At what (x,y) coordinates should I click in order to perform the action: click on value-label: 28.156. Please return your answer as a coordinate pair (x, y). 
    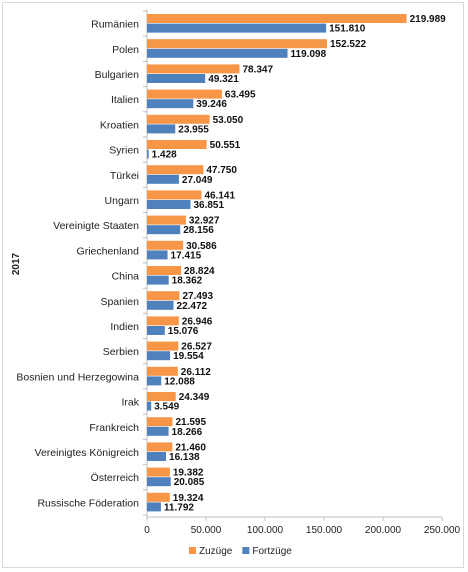
    Looking at the image, I should click on (198, 230).